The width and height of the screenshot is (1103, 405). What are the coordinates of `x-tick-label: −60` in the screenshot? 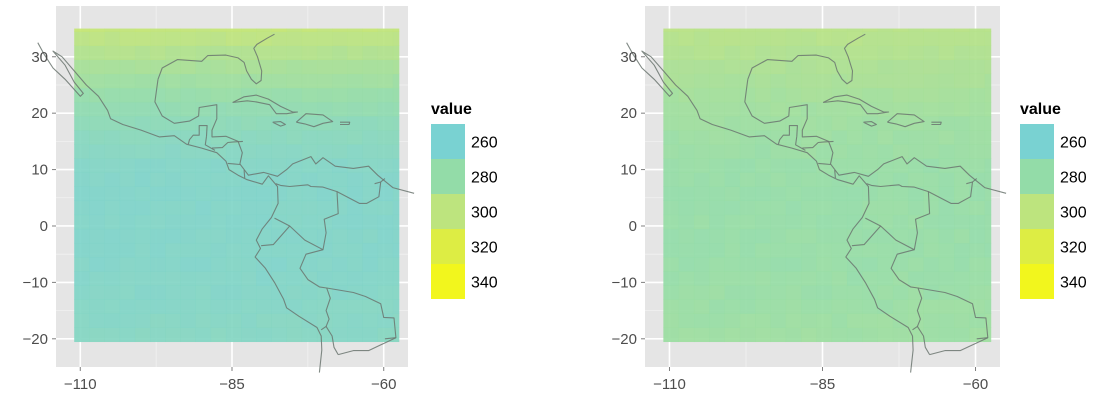 It's located at (975, 384).